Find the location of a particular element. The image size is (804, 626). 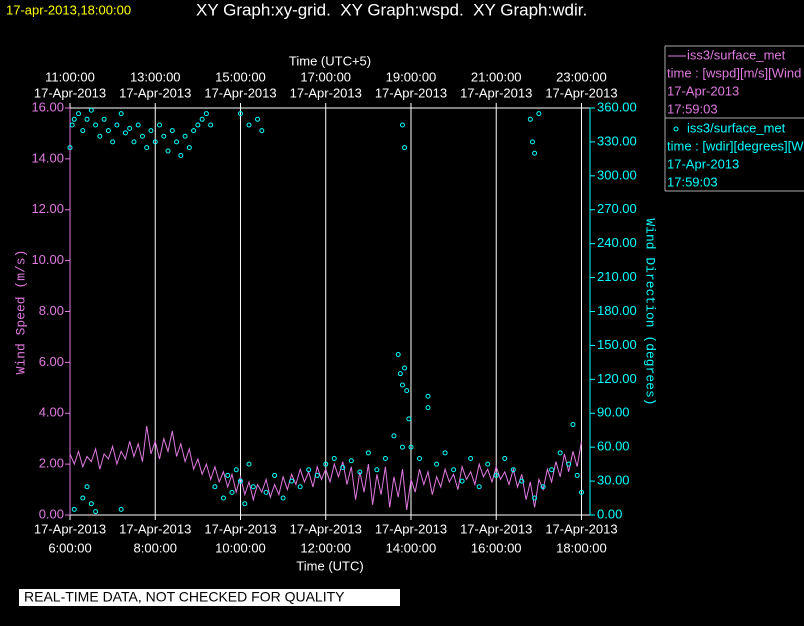

legend-swatch is located at coordinates (676, 129).